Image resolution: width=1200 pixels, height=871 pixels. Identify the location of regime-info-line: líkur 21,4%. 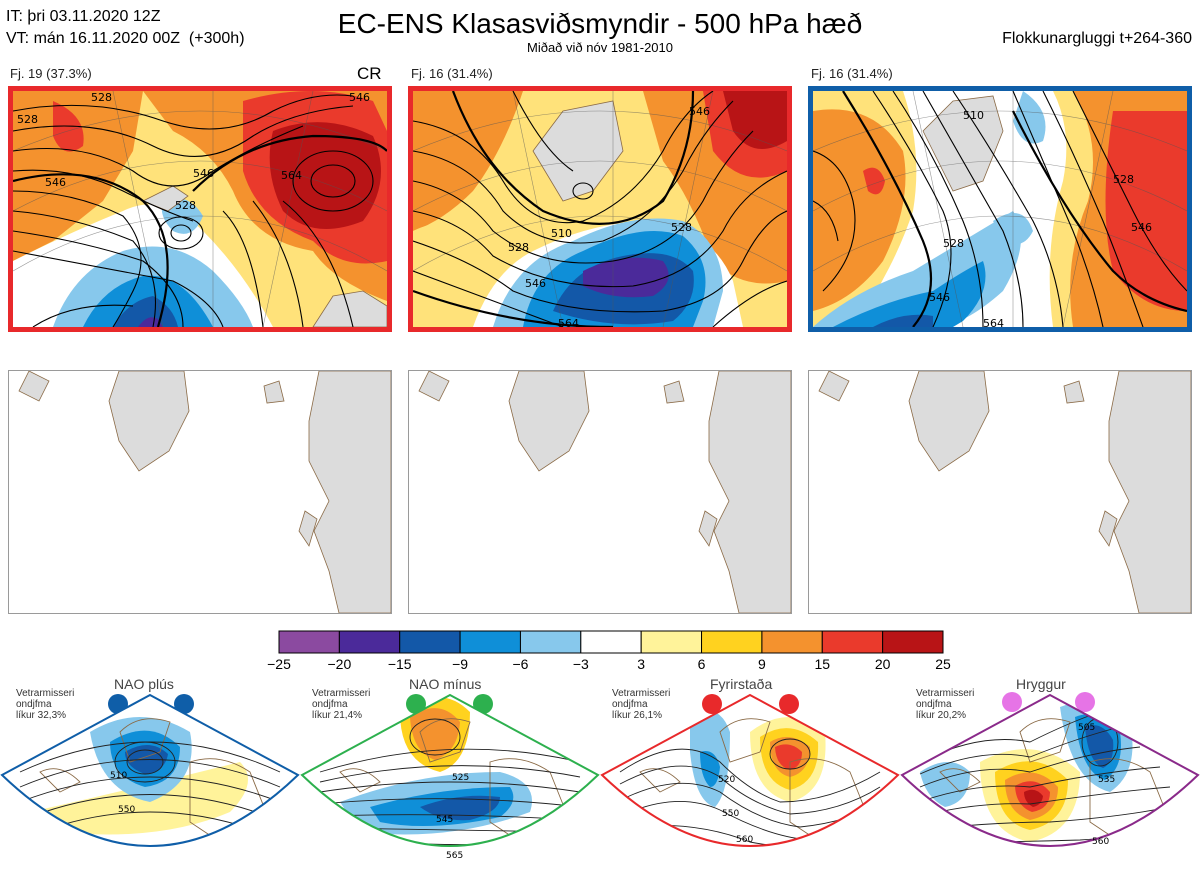
(337, 715).